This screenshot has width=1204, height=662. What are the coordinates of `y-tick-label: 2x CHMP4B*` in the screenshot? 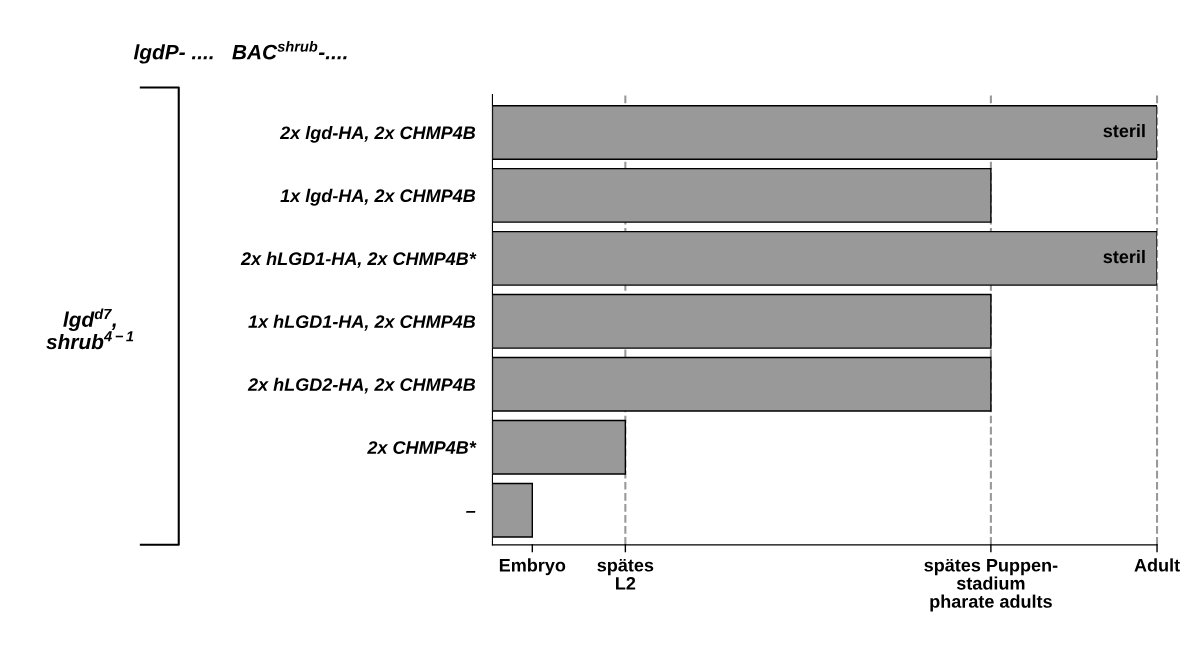 It's located at (422, 447).